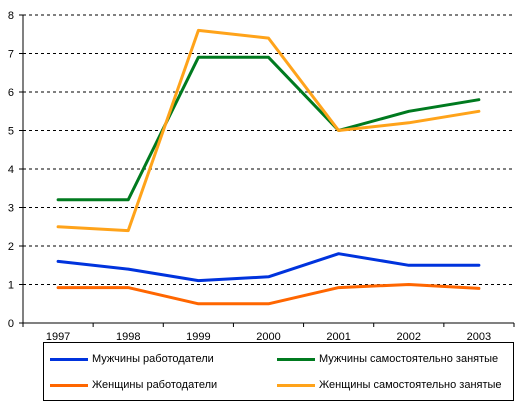 This screenshot has height=405, width=517. What do you see at coordinates (11, 16) in the screenshot?
I see `y-tick-label: 8` at bounding box center [11, 16].